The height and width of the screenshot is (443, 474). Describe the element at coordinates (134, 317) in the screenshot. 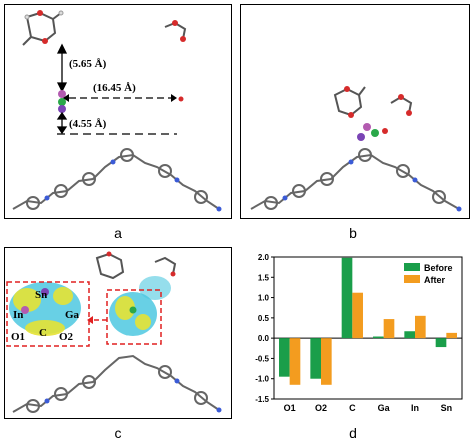

I see `inset-box-right` at that location.